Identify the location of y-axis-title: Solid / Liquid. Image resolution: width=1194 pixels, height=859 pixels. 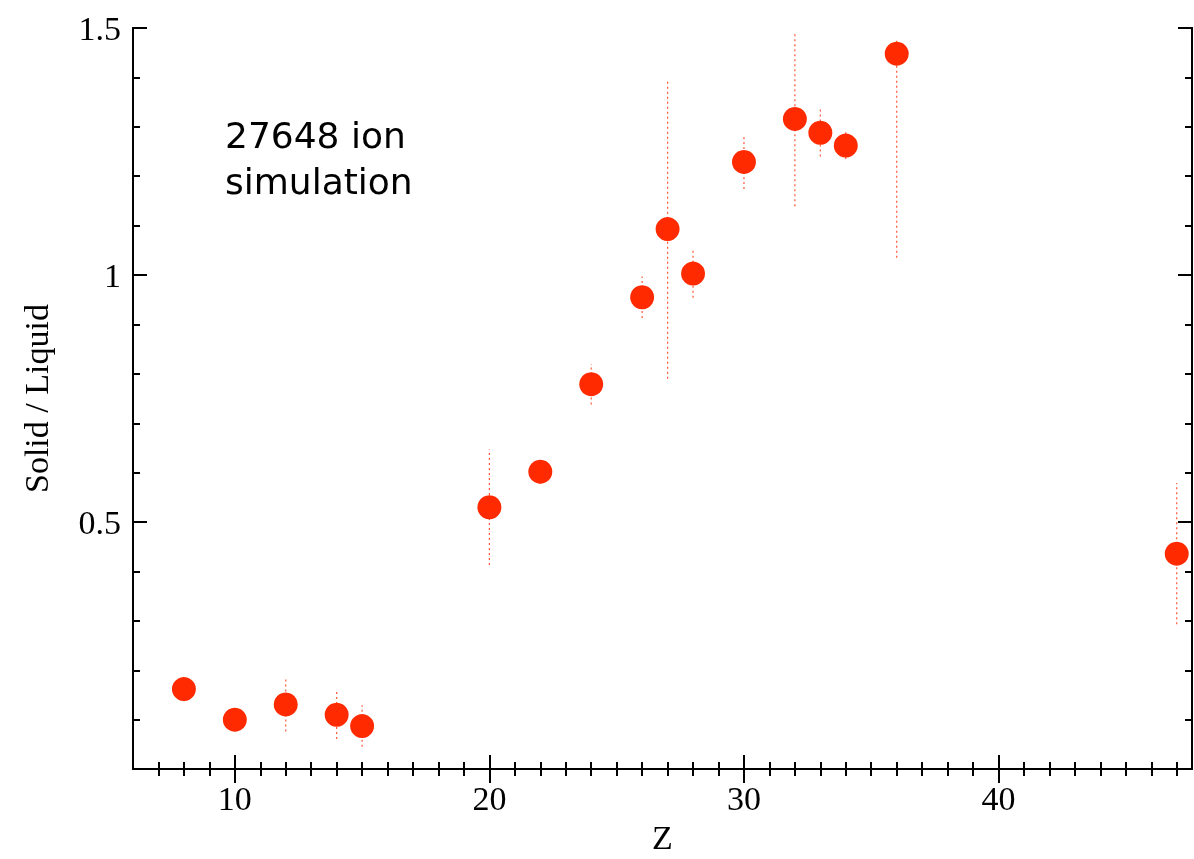
(36, 399).